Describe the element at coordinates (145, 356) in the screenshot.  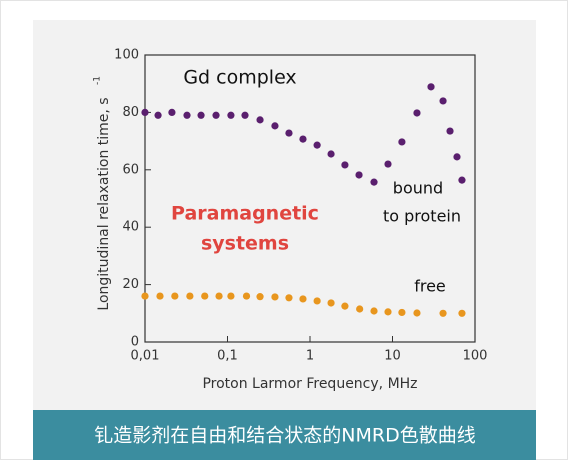
I see `x-tick-label: 0,01` at that location.